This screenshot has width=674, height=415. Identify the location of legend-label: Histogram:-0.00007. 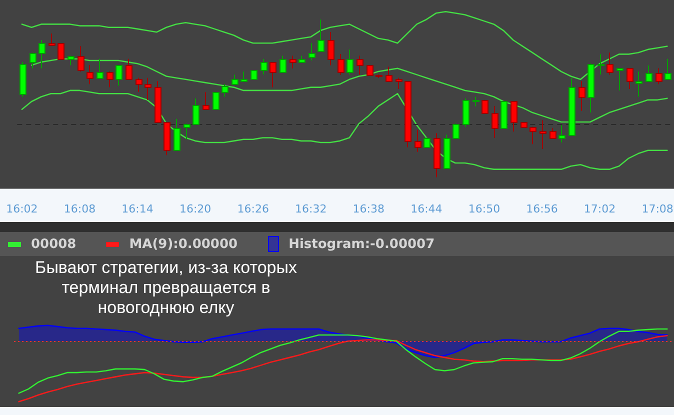
(361, 244).